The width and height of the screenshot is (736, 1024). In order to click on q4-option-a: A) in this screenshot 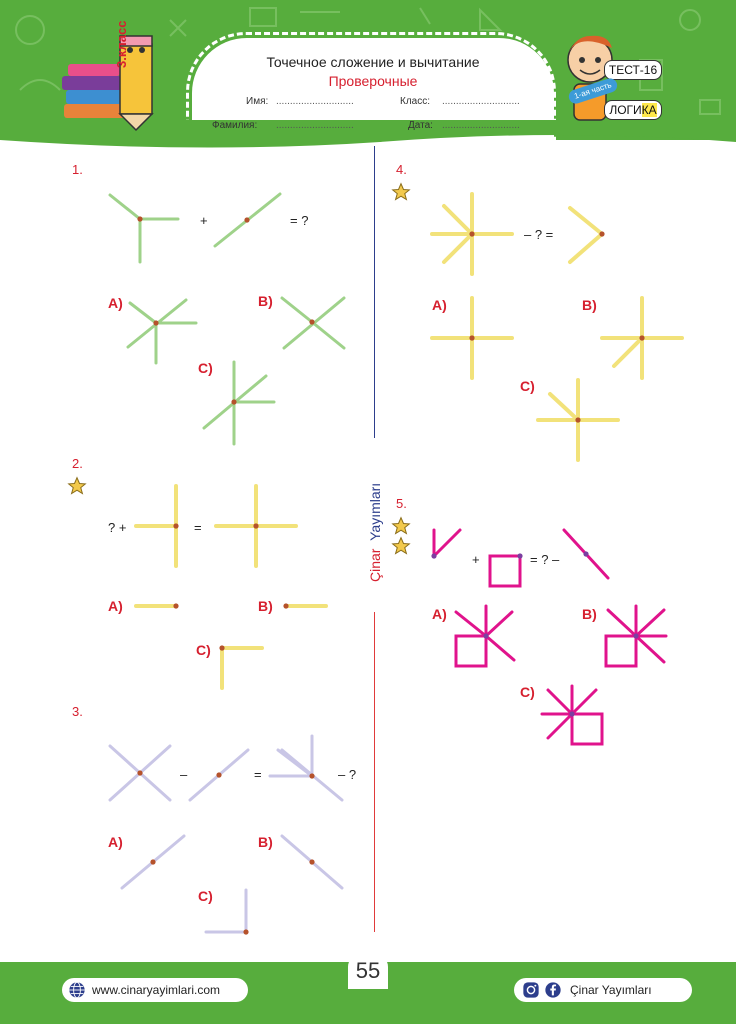, I will do `click(439, 305)`.